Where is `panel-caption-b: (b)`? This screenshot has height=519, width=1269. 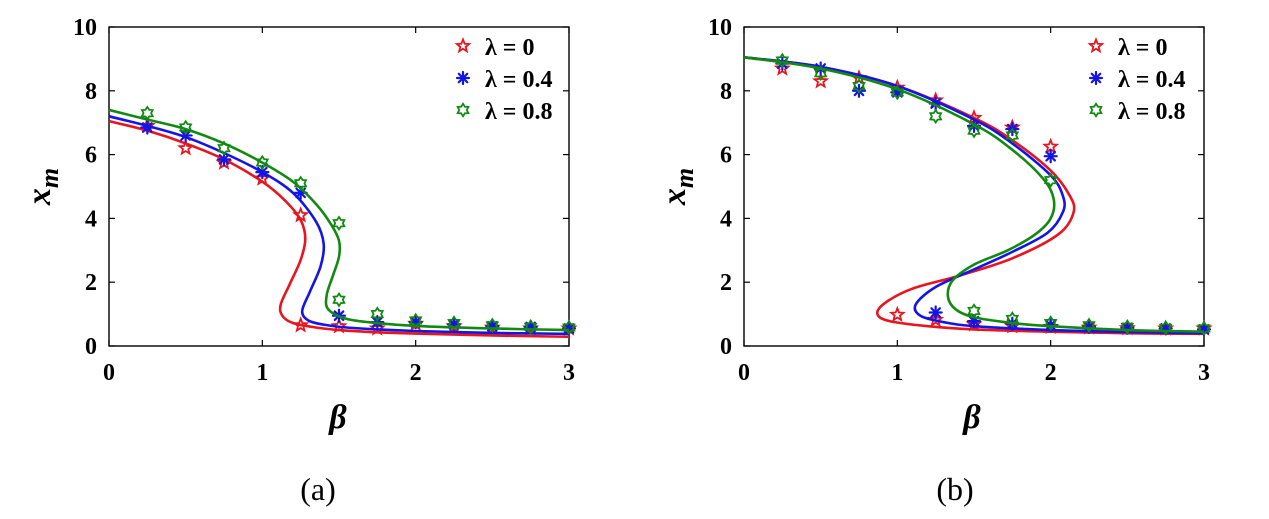
panel-caption-b: (b) is located at coordinates (954, 489).